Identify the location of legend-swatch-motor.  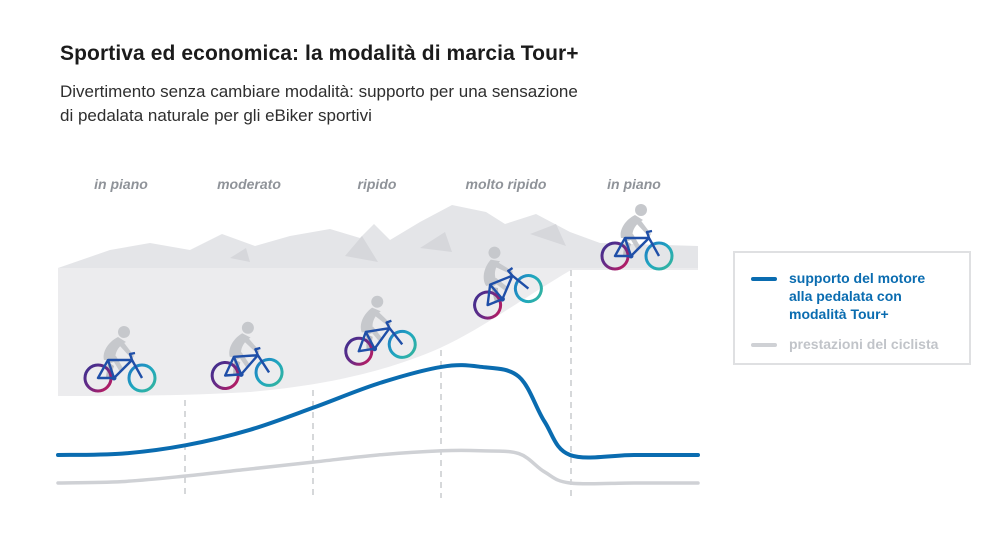
(764, 279).